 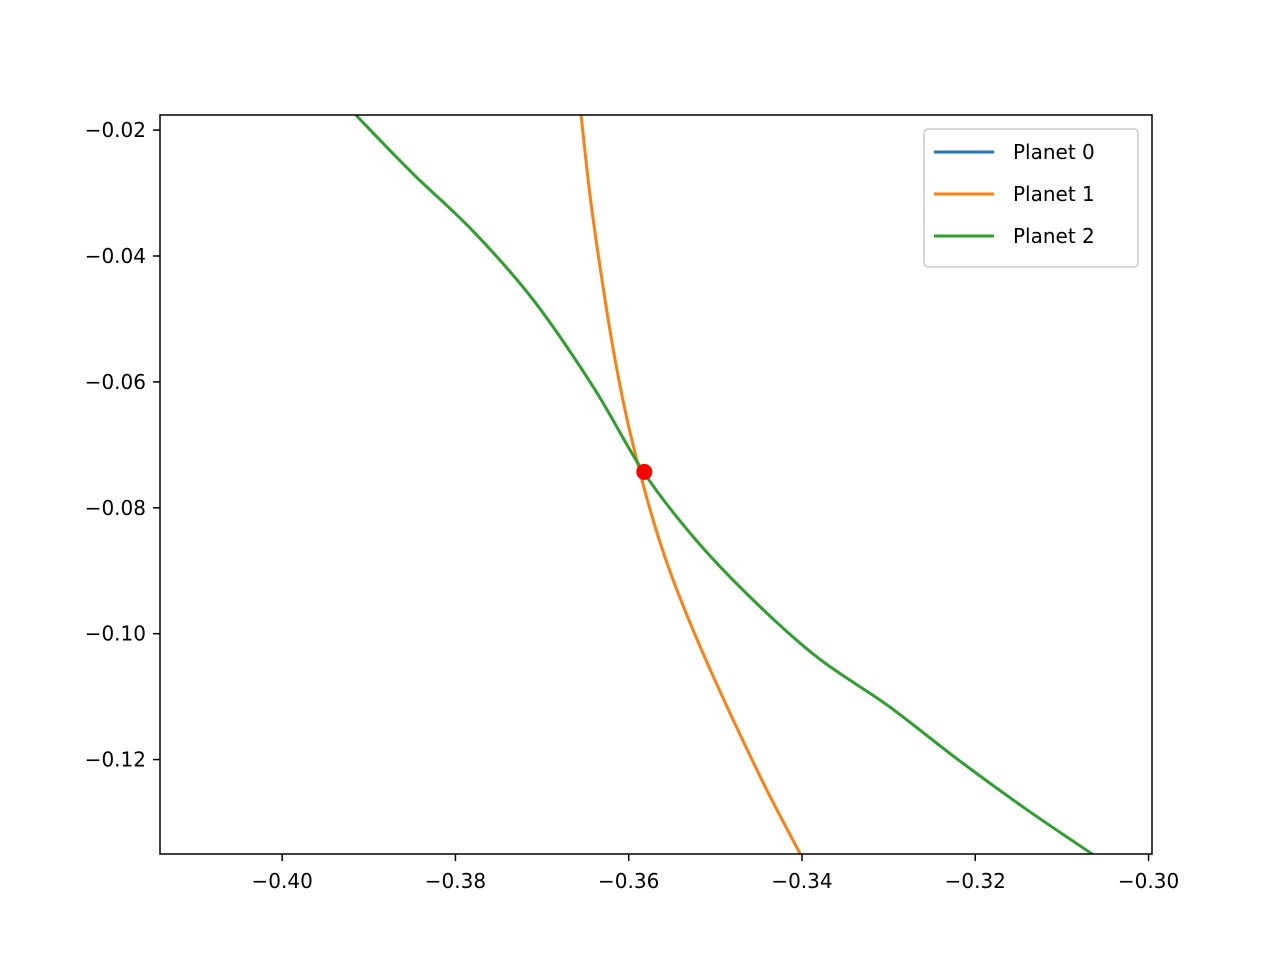 What do you see at coordinates (801, 881) in the screenshot?
I see `x-tick-label: −0.34` at bounding box center [801, 881].